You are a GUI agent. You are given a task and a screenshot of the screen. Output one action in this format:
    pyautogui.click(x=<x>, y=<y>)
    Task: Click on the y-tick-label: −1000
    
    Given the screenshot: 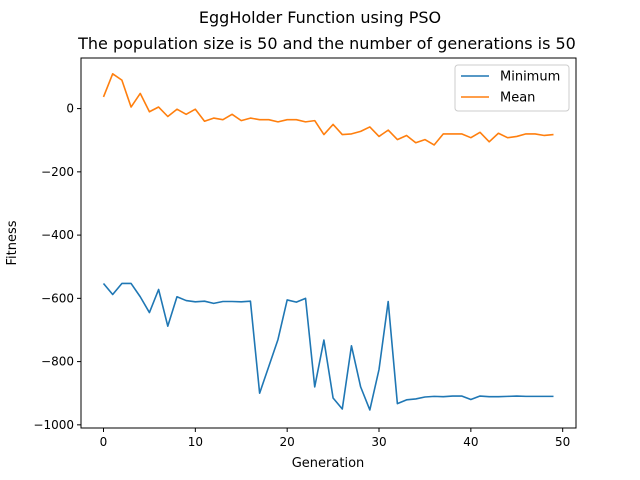 What is the action you would take?
    pyautogui.click(x=53, y=425)
    